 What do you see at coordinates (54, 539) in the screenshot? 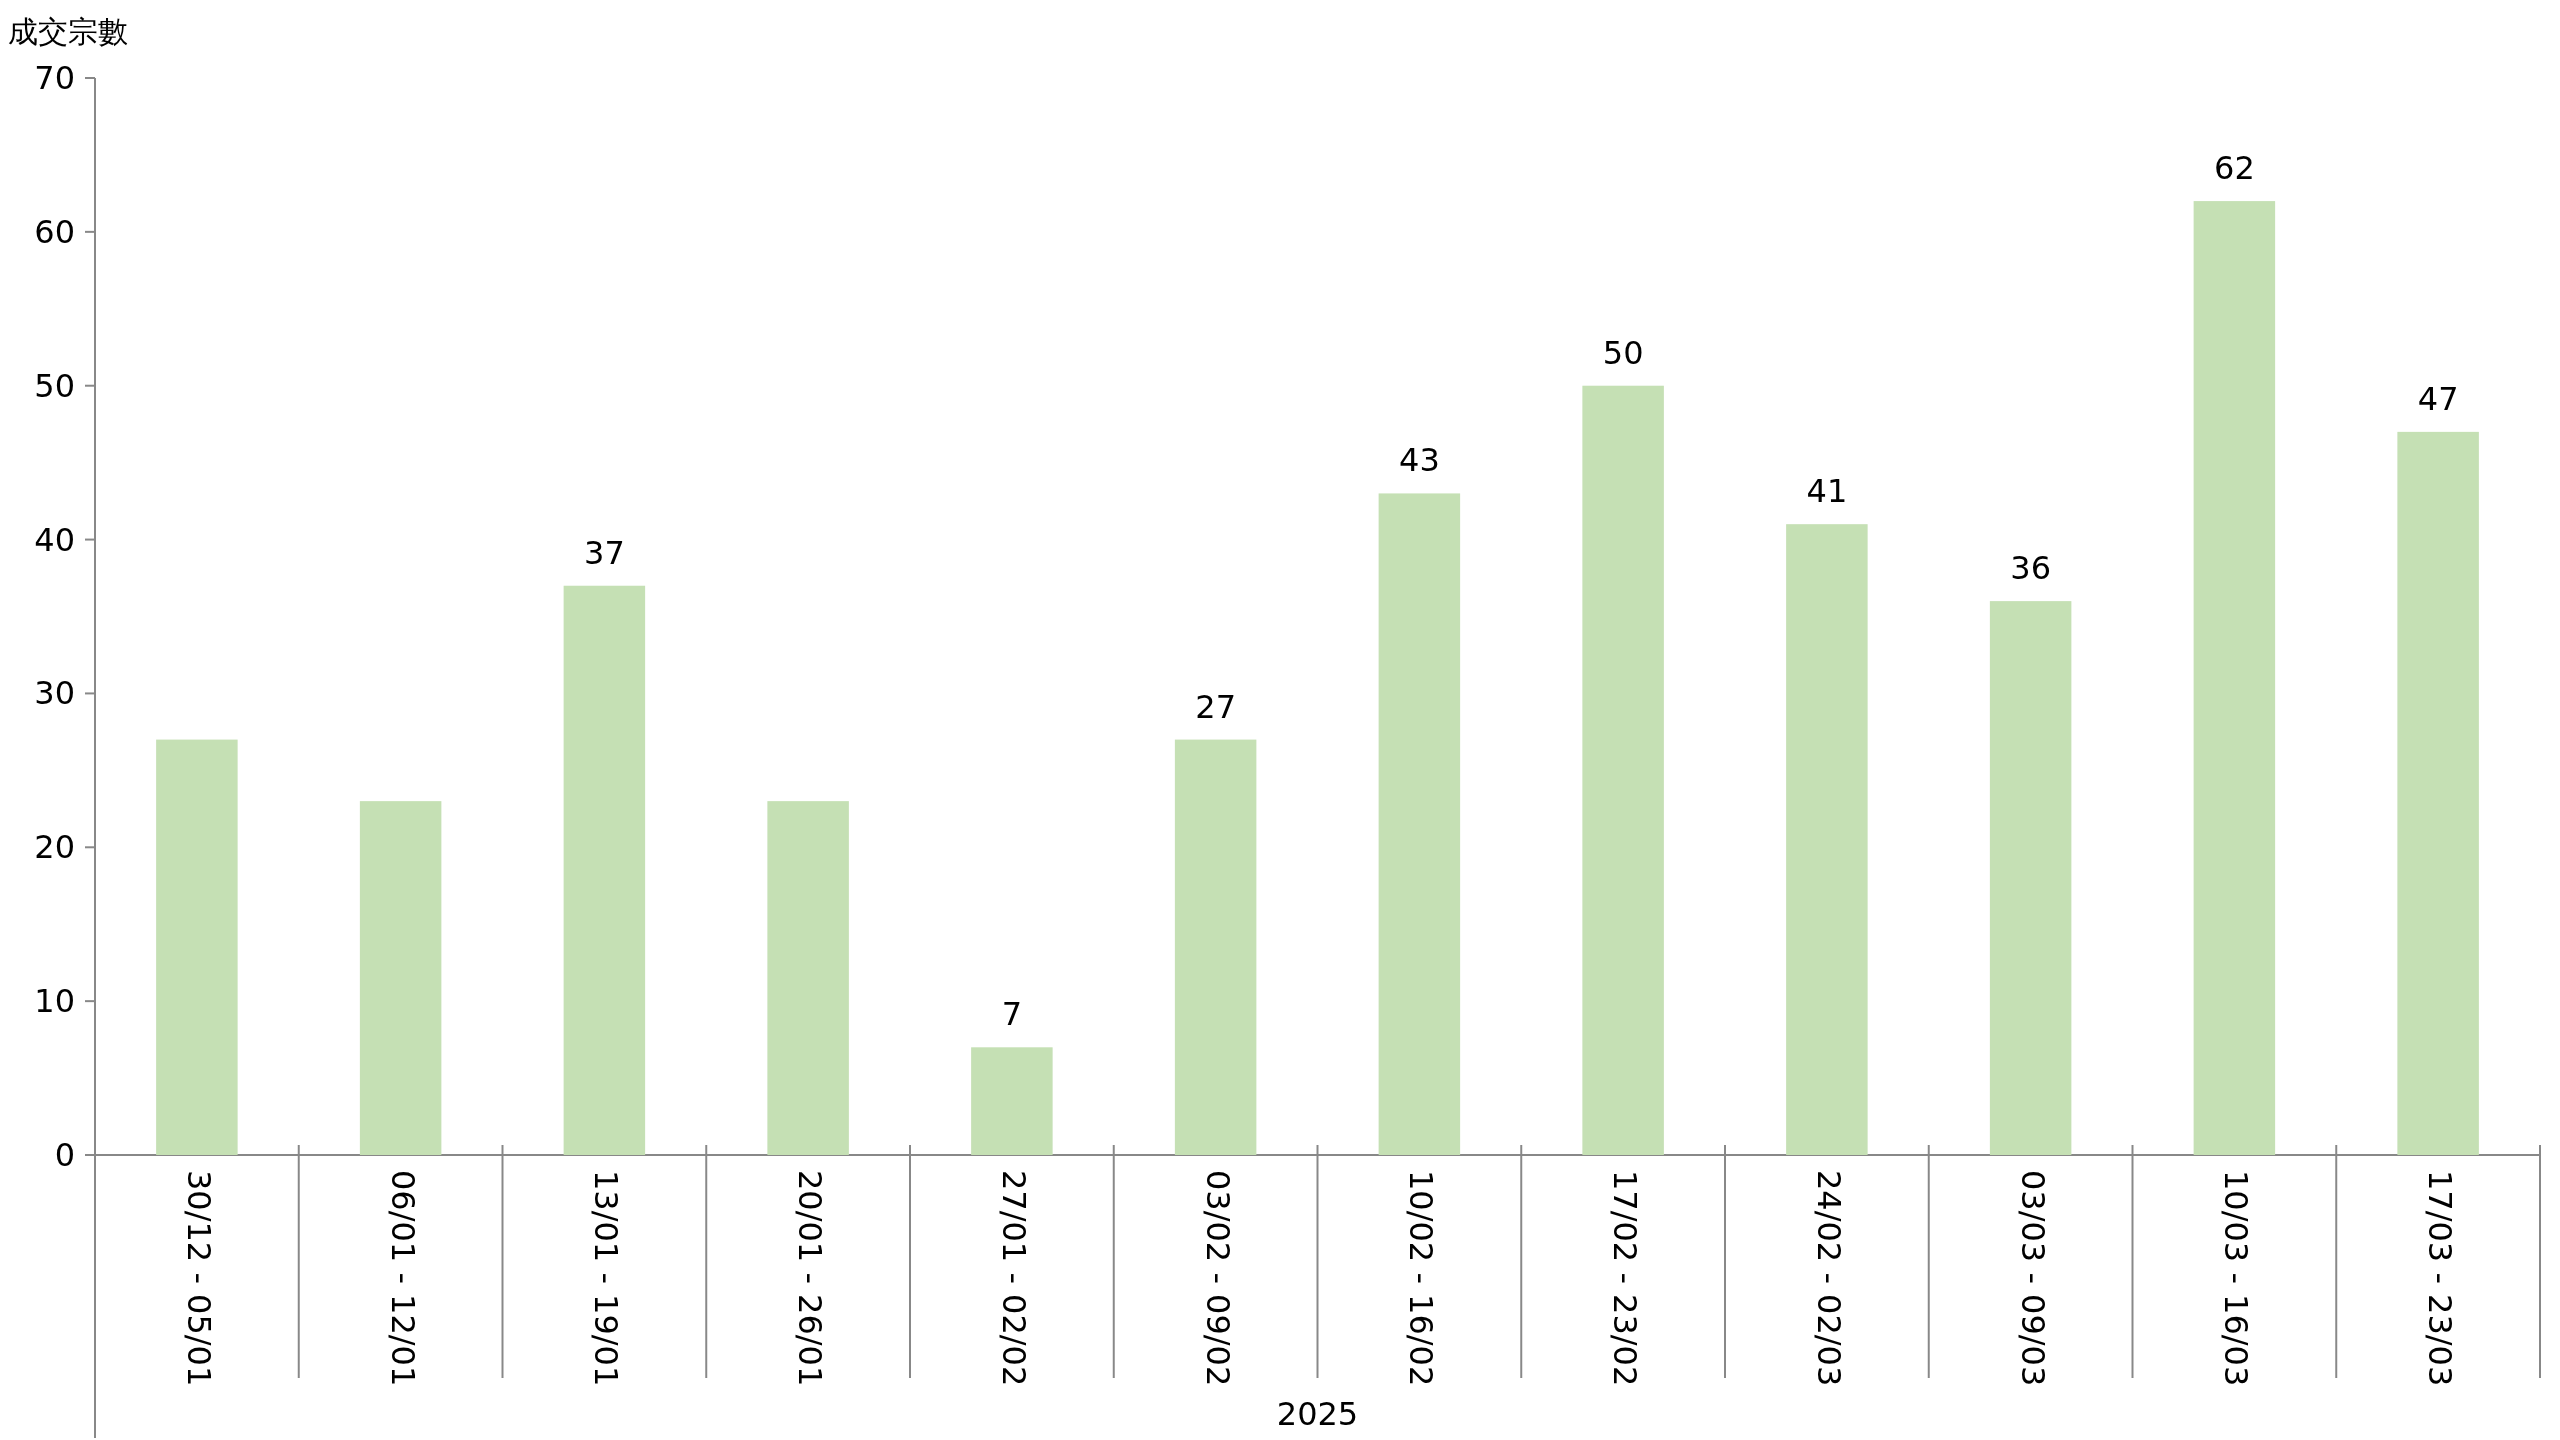
I see `y-tick-label: 40` at bounding box center [54, 539].